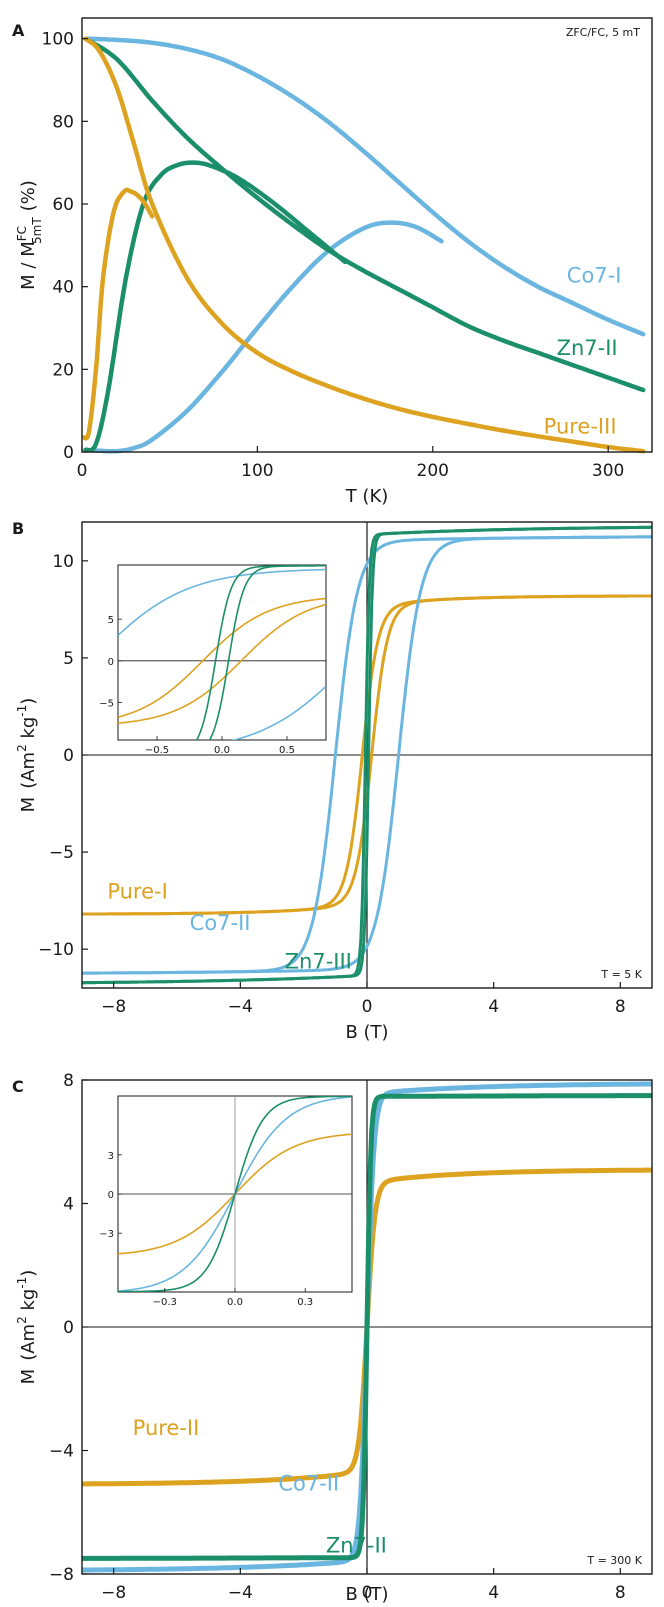 This screenshot has height=1607, width=664. I want to click on inset-series-zn7-iii-descending-line, so click(260, 652).